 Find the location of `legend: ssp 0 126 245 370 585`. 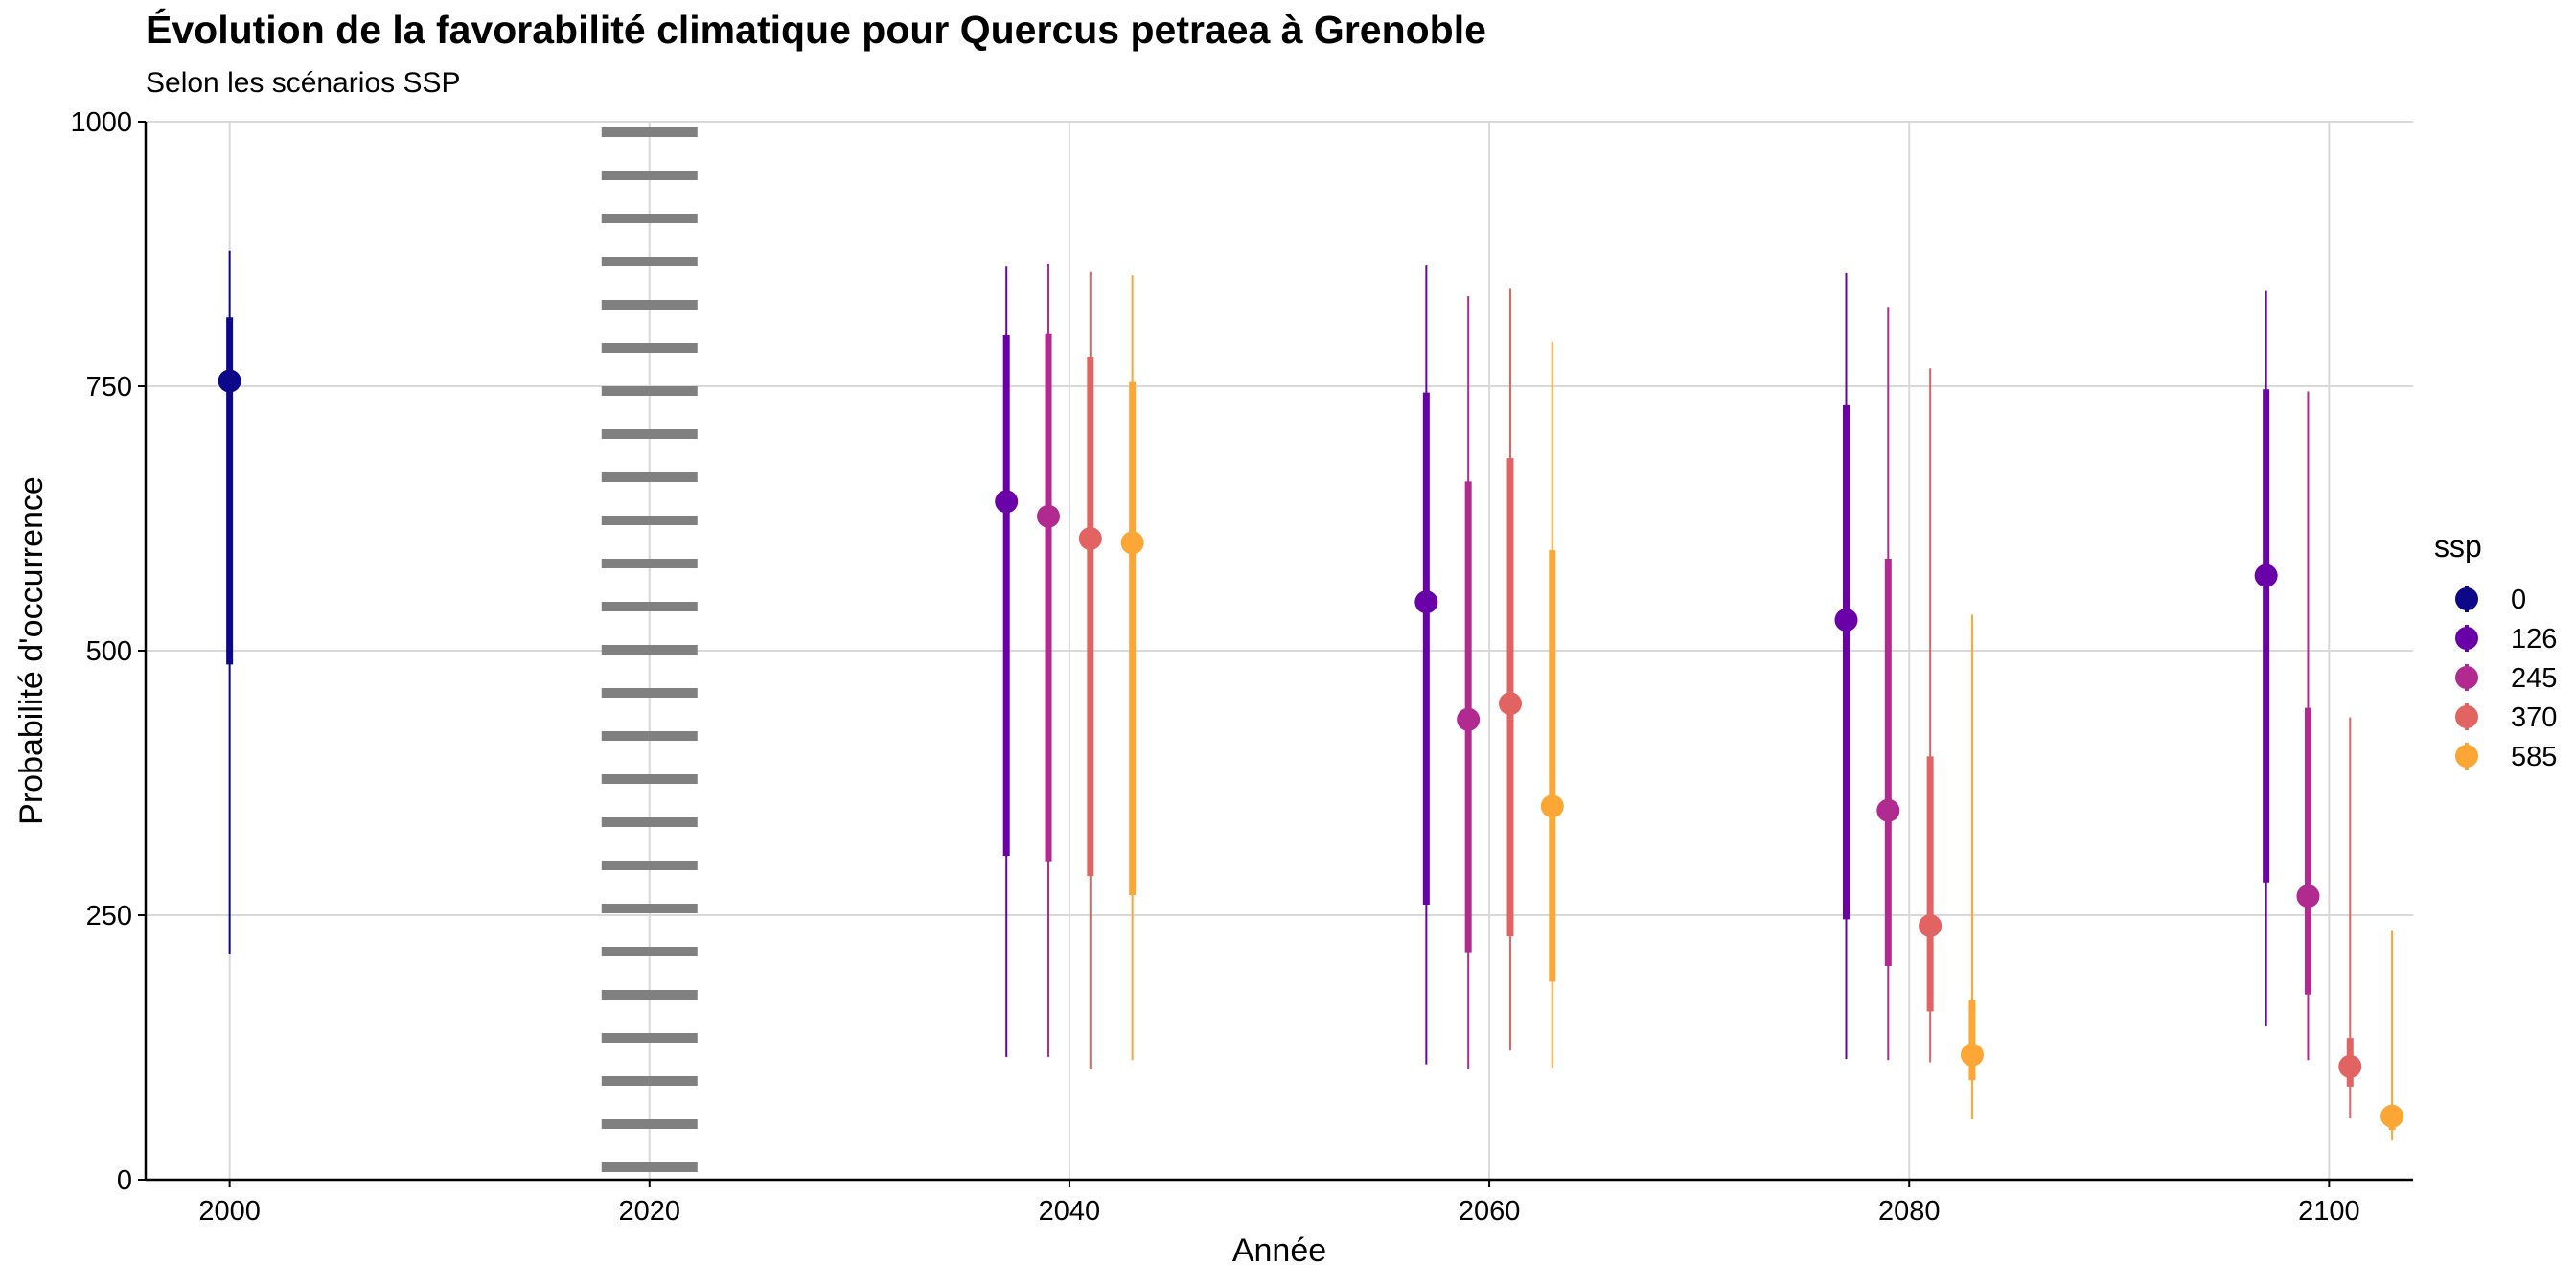

legend: ssp 0 126 245 370 585 is located at coordinates (2495, 650).